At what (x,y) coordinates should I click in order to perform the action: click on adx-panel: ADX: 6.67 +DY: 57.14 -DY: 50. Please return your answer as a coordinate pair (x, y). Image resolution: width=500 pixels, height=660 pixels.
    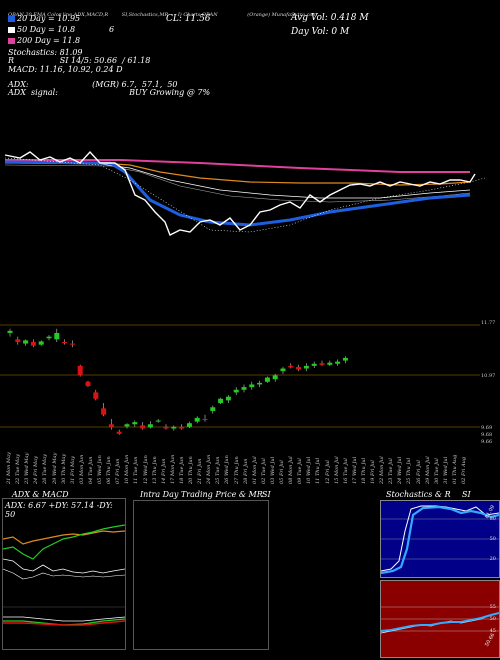
    Looking at the image, I should click on (64, 574).